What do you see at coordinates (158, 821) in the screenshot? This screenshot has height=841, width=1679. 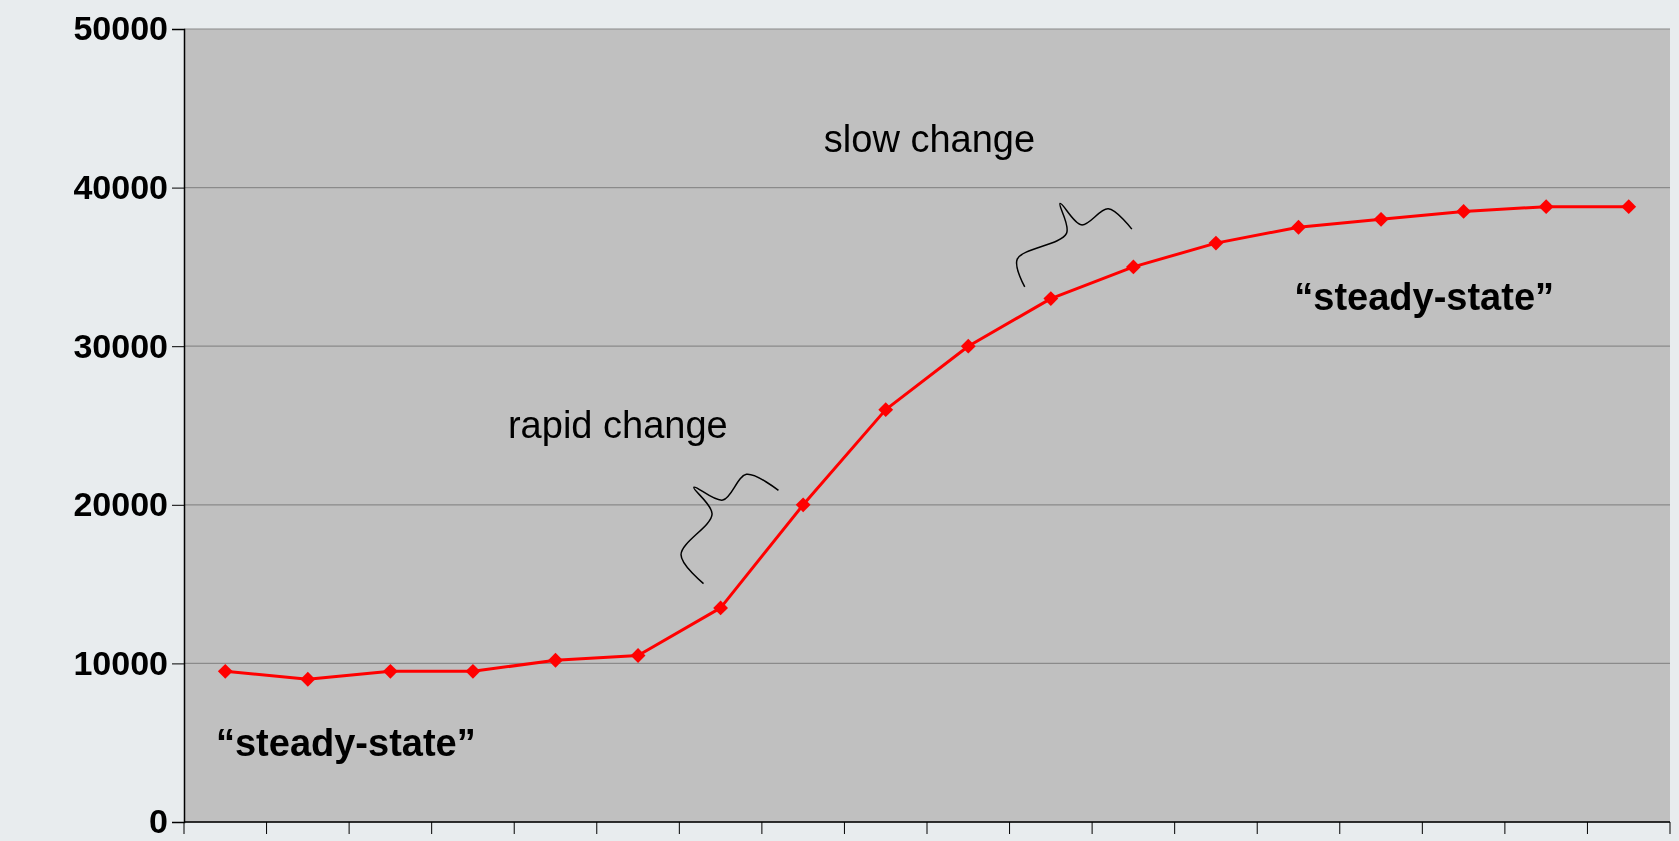 I see `y-tick-label: 0` at bounding box center [158, 821].